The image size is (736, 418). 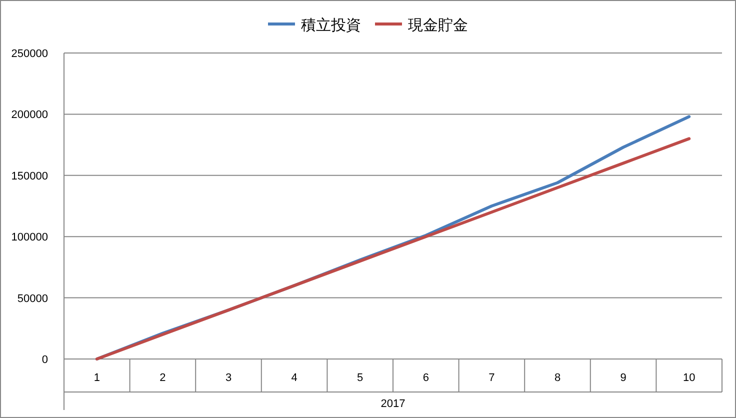 What do you see at coordinates (32, 298) in the screenshot?
I see `y-tick-label: 50000` at bounding box center [32, 298].